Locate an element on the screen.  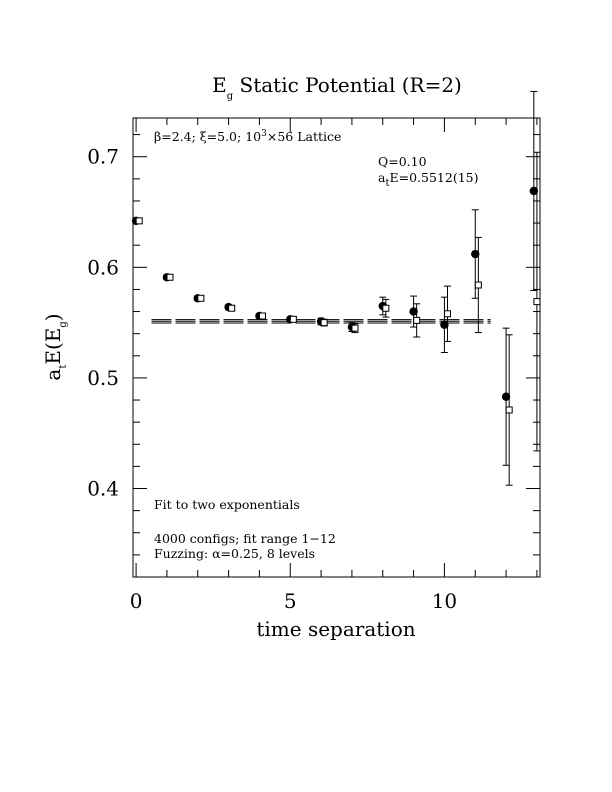
q-annotation: Q=0.10 is located at coordinates (402, 161).